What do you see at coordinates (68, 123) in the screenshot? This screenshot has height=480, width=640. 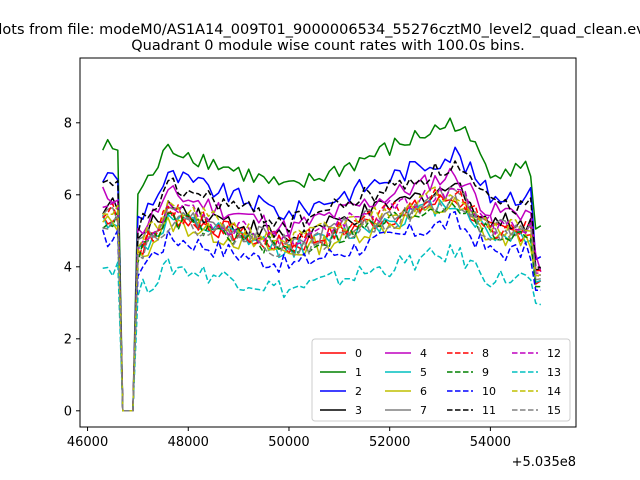 I see `y-tick-label: 8` at bounding box center [68, 123].